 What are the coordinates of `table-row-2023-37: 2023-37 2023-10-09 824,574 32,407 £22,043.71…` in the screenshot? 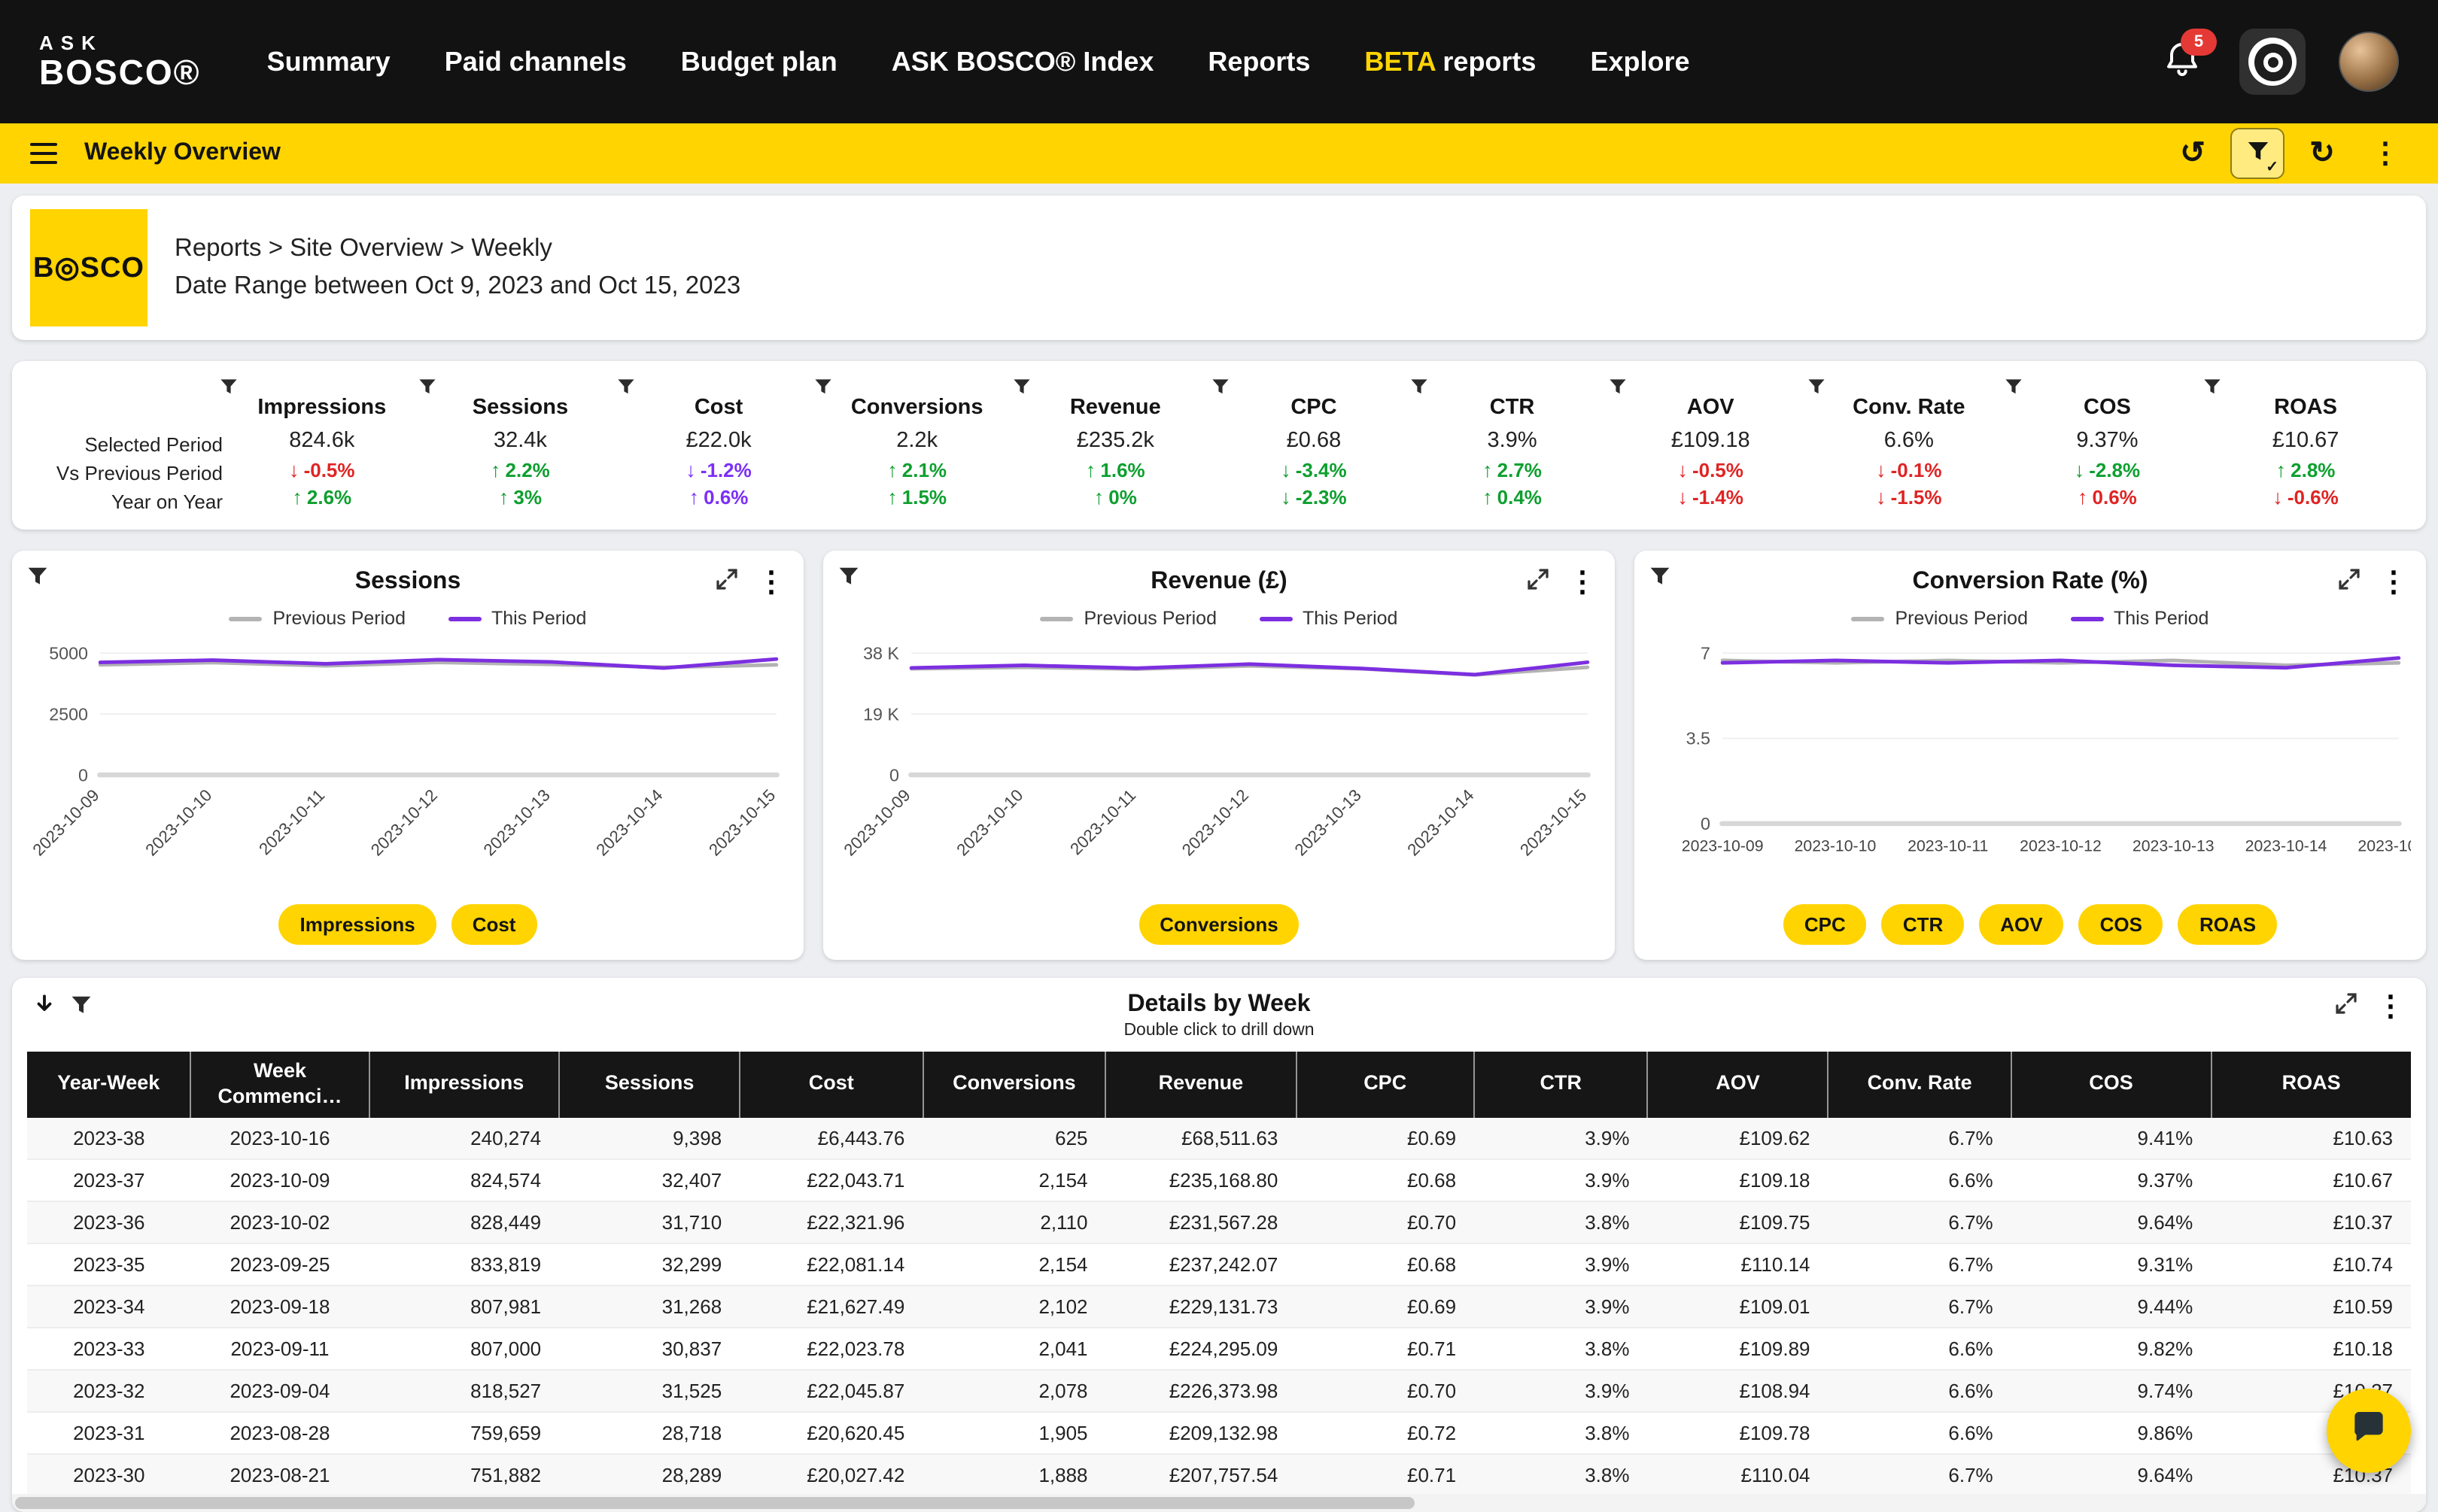 It's located at (1219, 1180).